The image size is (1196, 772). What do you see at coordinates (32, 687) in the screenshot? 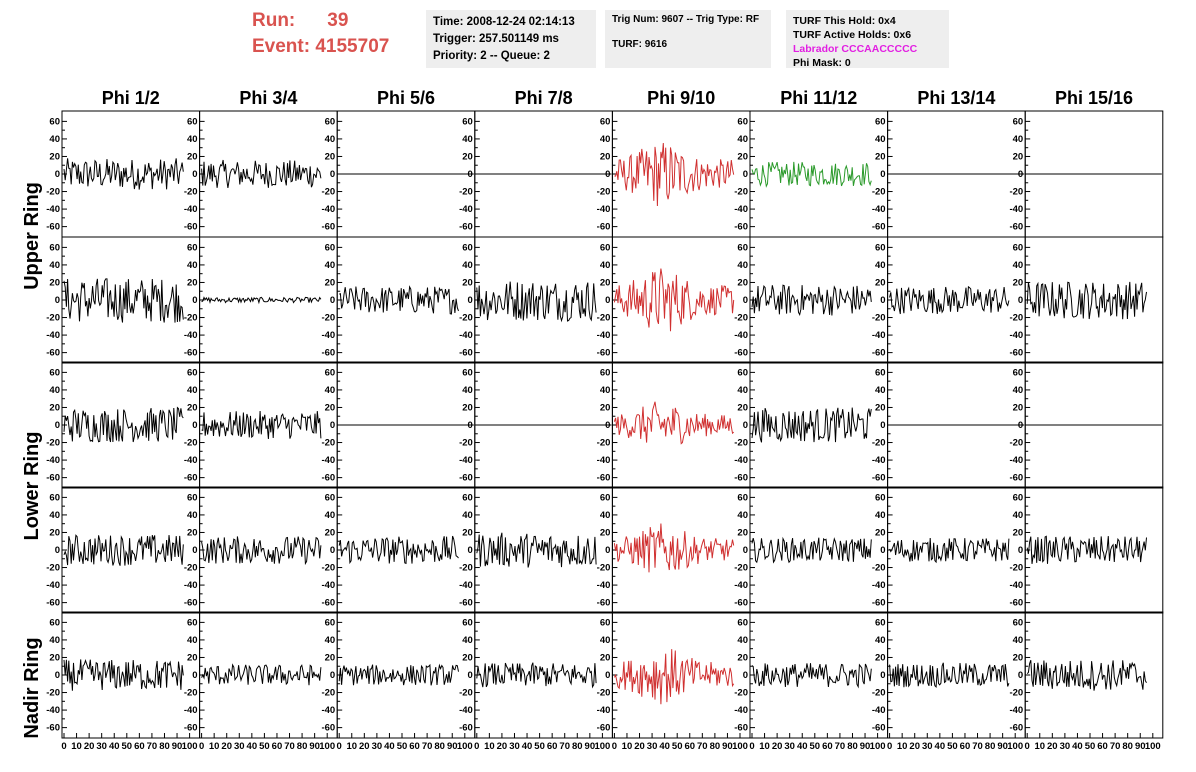
I see `ring-label-nadir-ring: Nadir Ring` at bounding box center [32, 687].